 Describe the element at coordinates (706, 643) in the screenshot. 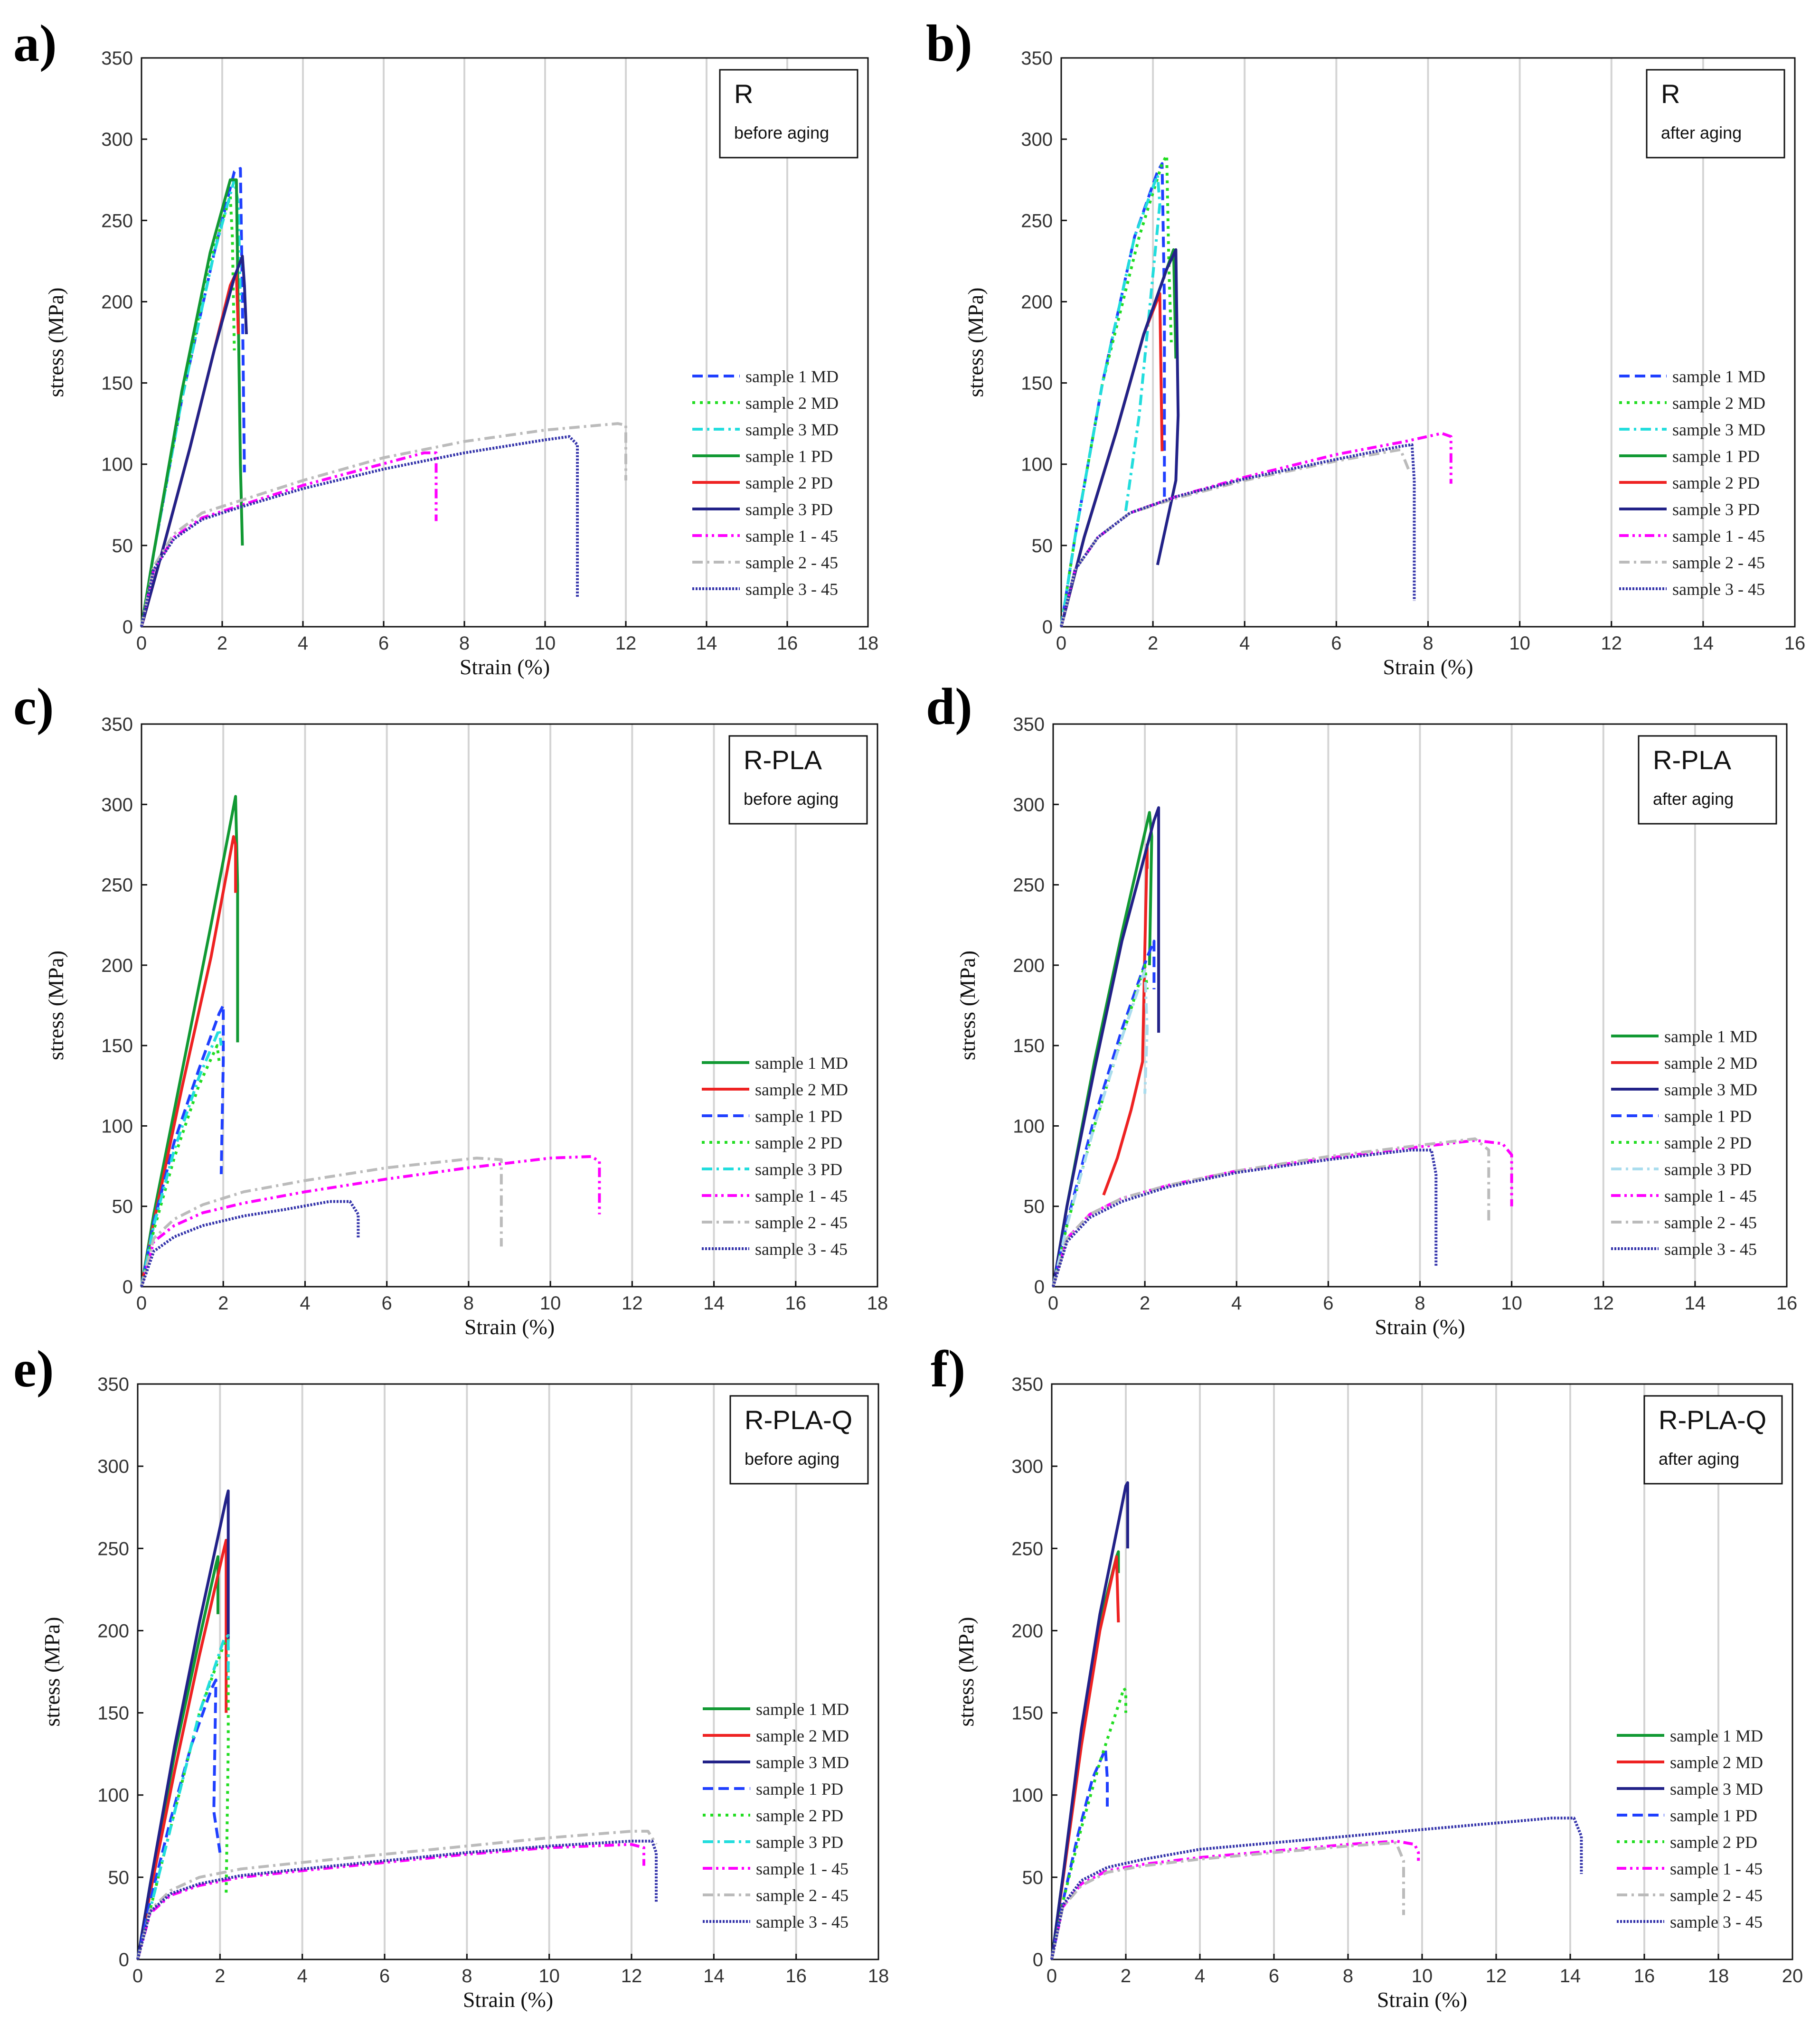

I see `x-tick-label: 14` at that location.